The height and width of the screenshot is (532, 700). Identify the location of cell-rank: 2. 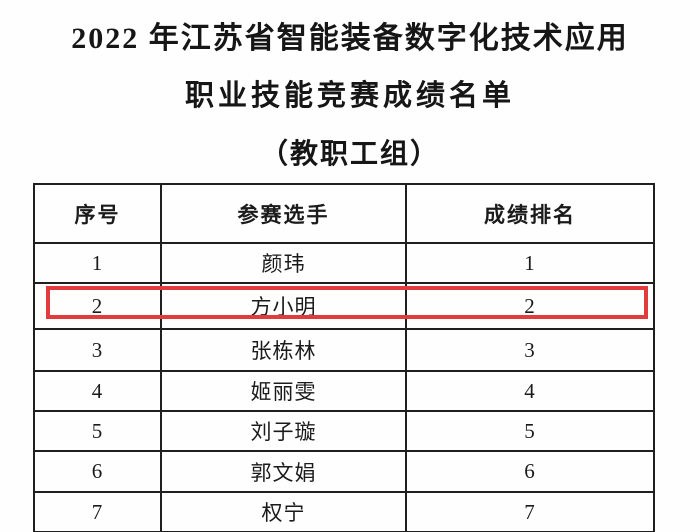
(530, 306).